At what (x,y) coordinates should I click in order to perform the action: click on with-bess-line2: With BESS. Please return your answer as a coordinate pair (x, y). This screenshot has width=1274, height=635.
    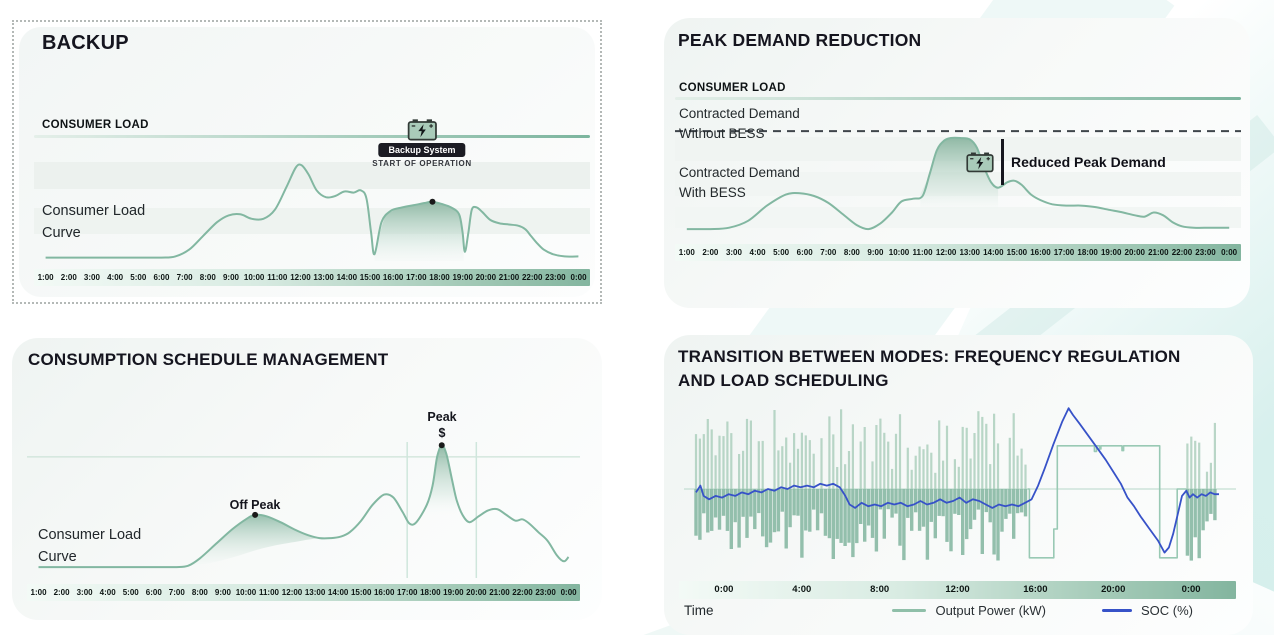
    Looking at the image, I should click on (712, 193).